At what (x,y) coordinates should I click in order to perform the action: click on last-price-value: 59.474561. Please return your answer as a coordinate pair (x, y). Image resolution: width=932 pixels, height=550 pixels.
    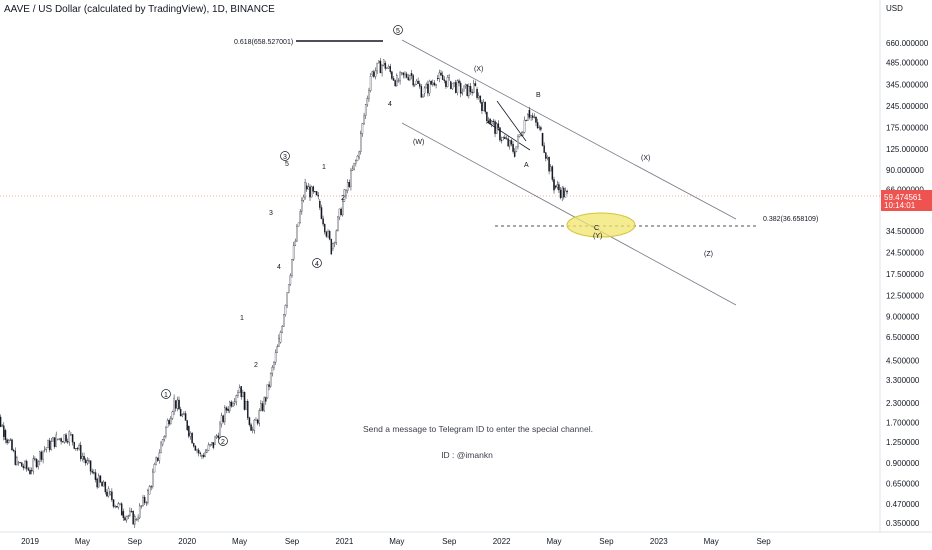
    Looking at the image, I should click on (903, 197).